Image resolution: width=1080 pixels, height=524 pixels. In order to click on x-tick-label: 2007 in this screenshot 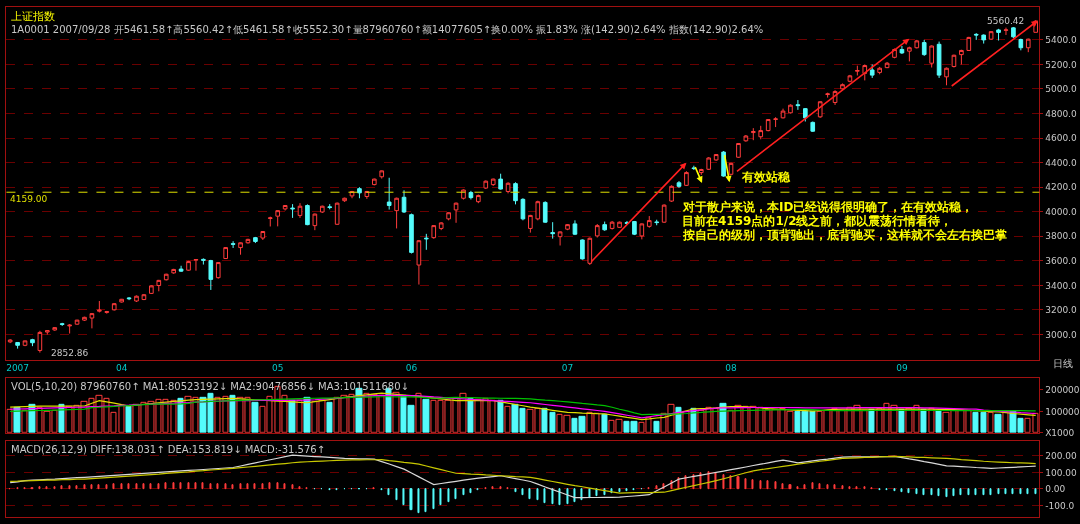, I will do `click(18, 368)`.